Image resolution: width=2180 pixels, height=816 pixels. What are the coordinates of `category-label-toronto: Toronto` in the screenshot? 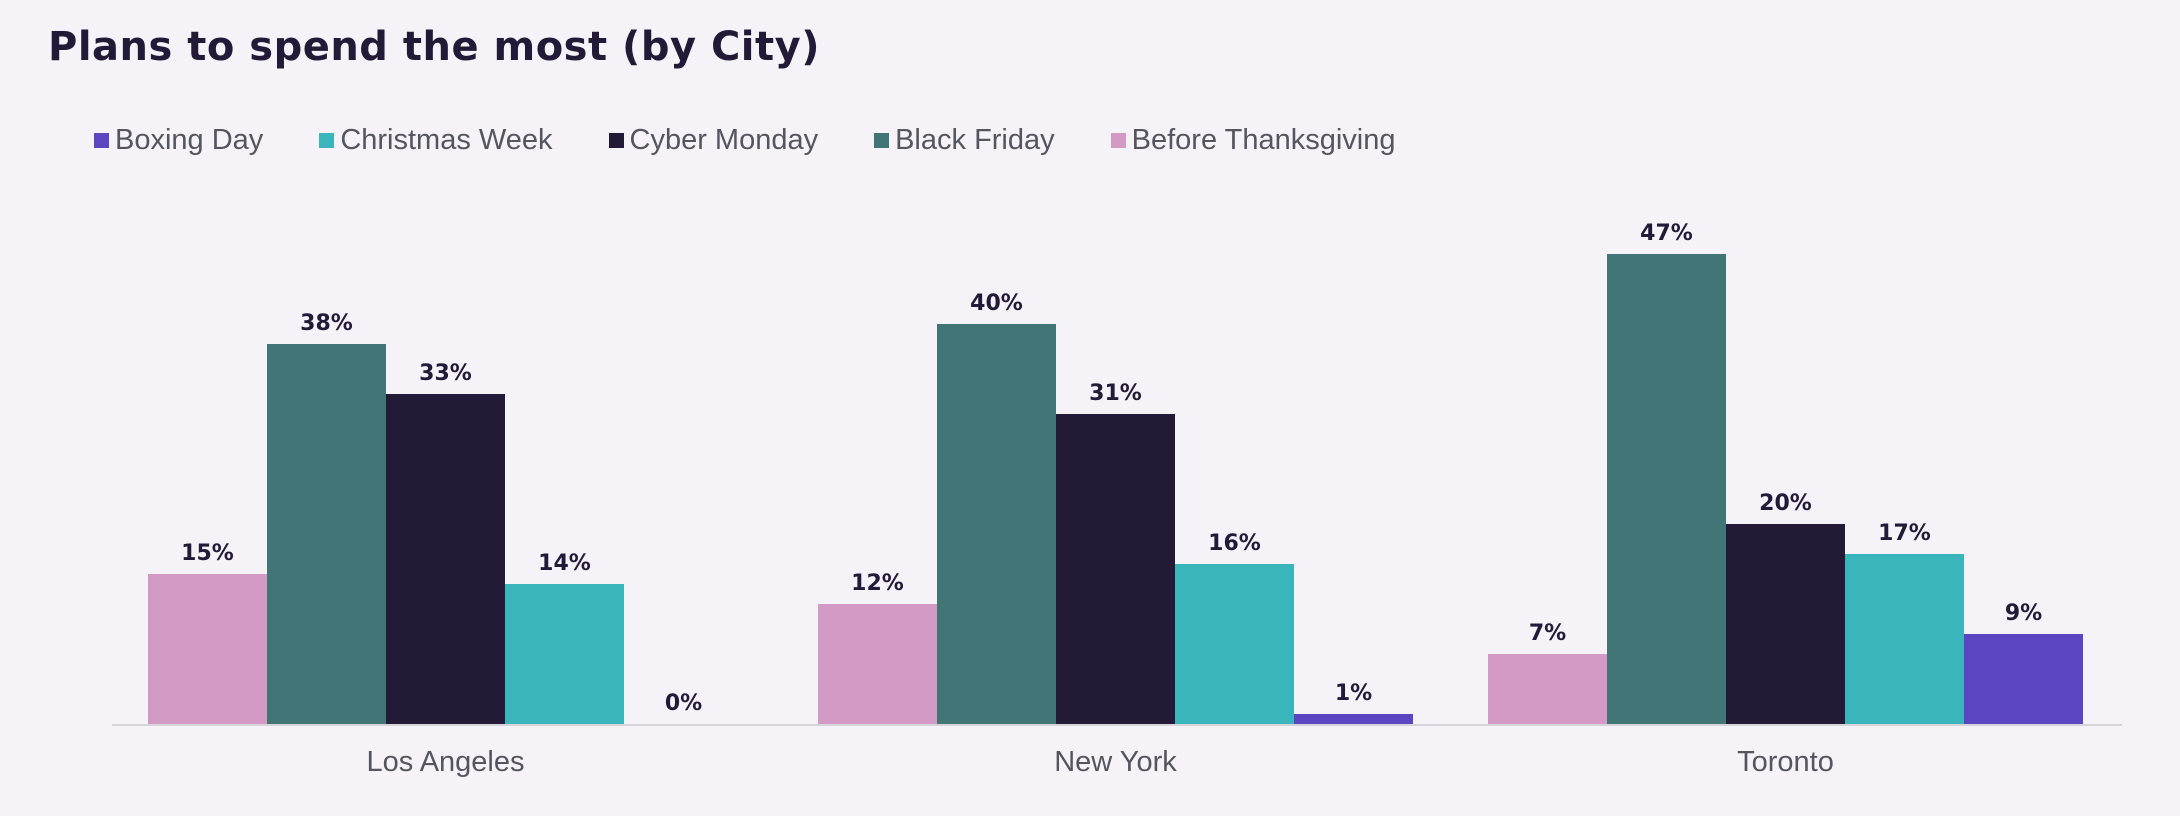 It's located at (1785, 762).